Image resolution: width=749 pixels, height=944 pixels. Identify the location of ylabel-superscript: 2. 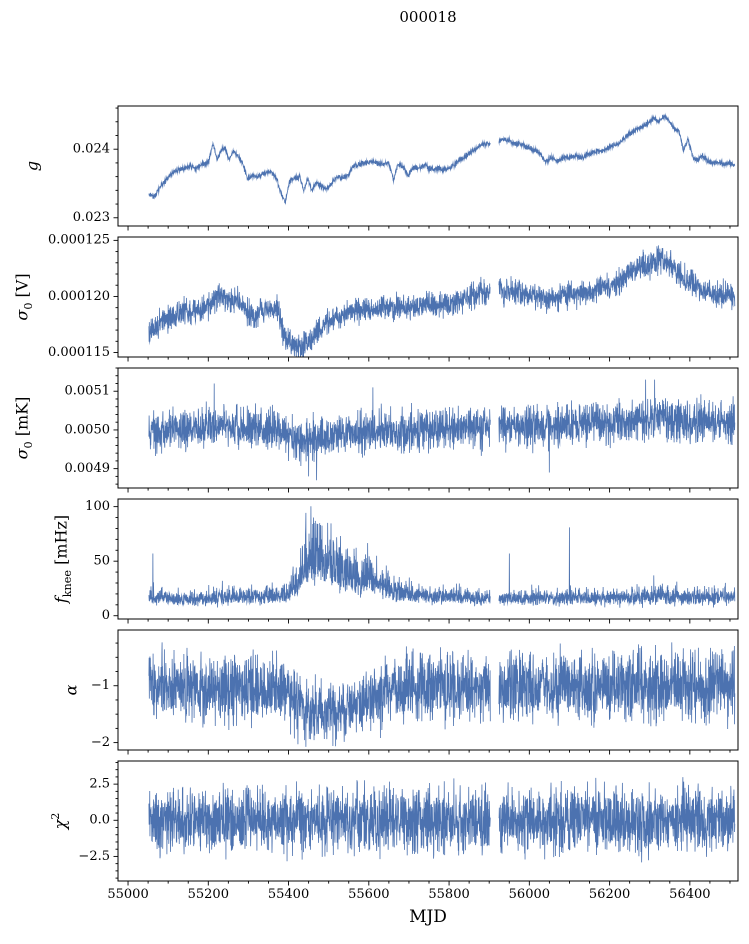
(56, 816).